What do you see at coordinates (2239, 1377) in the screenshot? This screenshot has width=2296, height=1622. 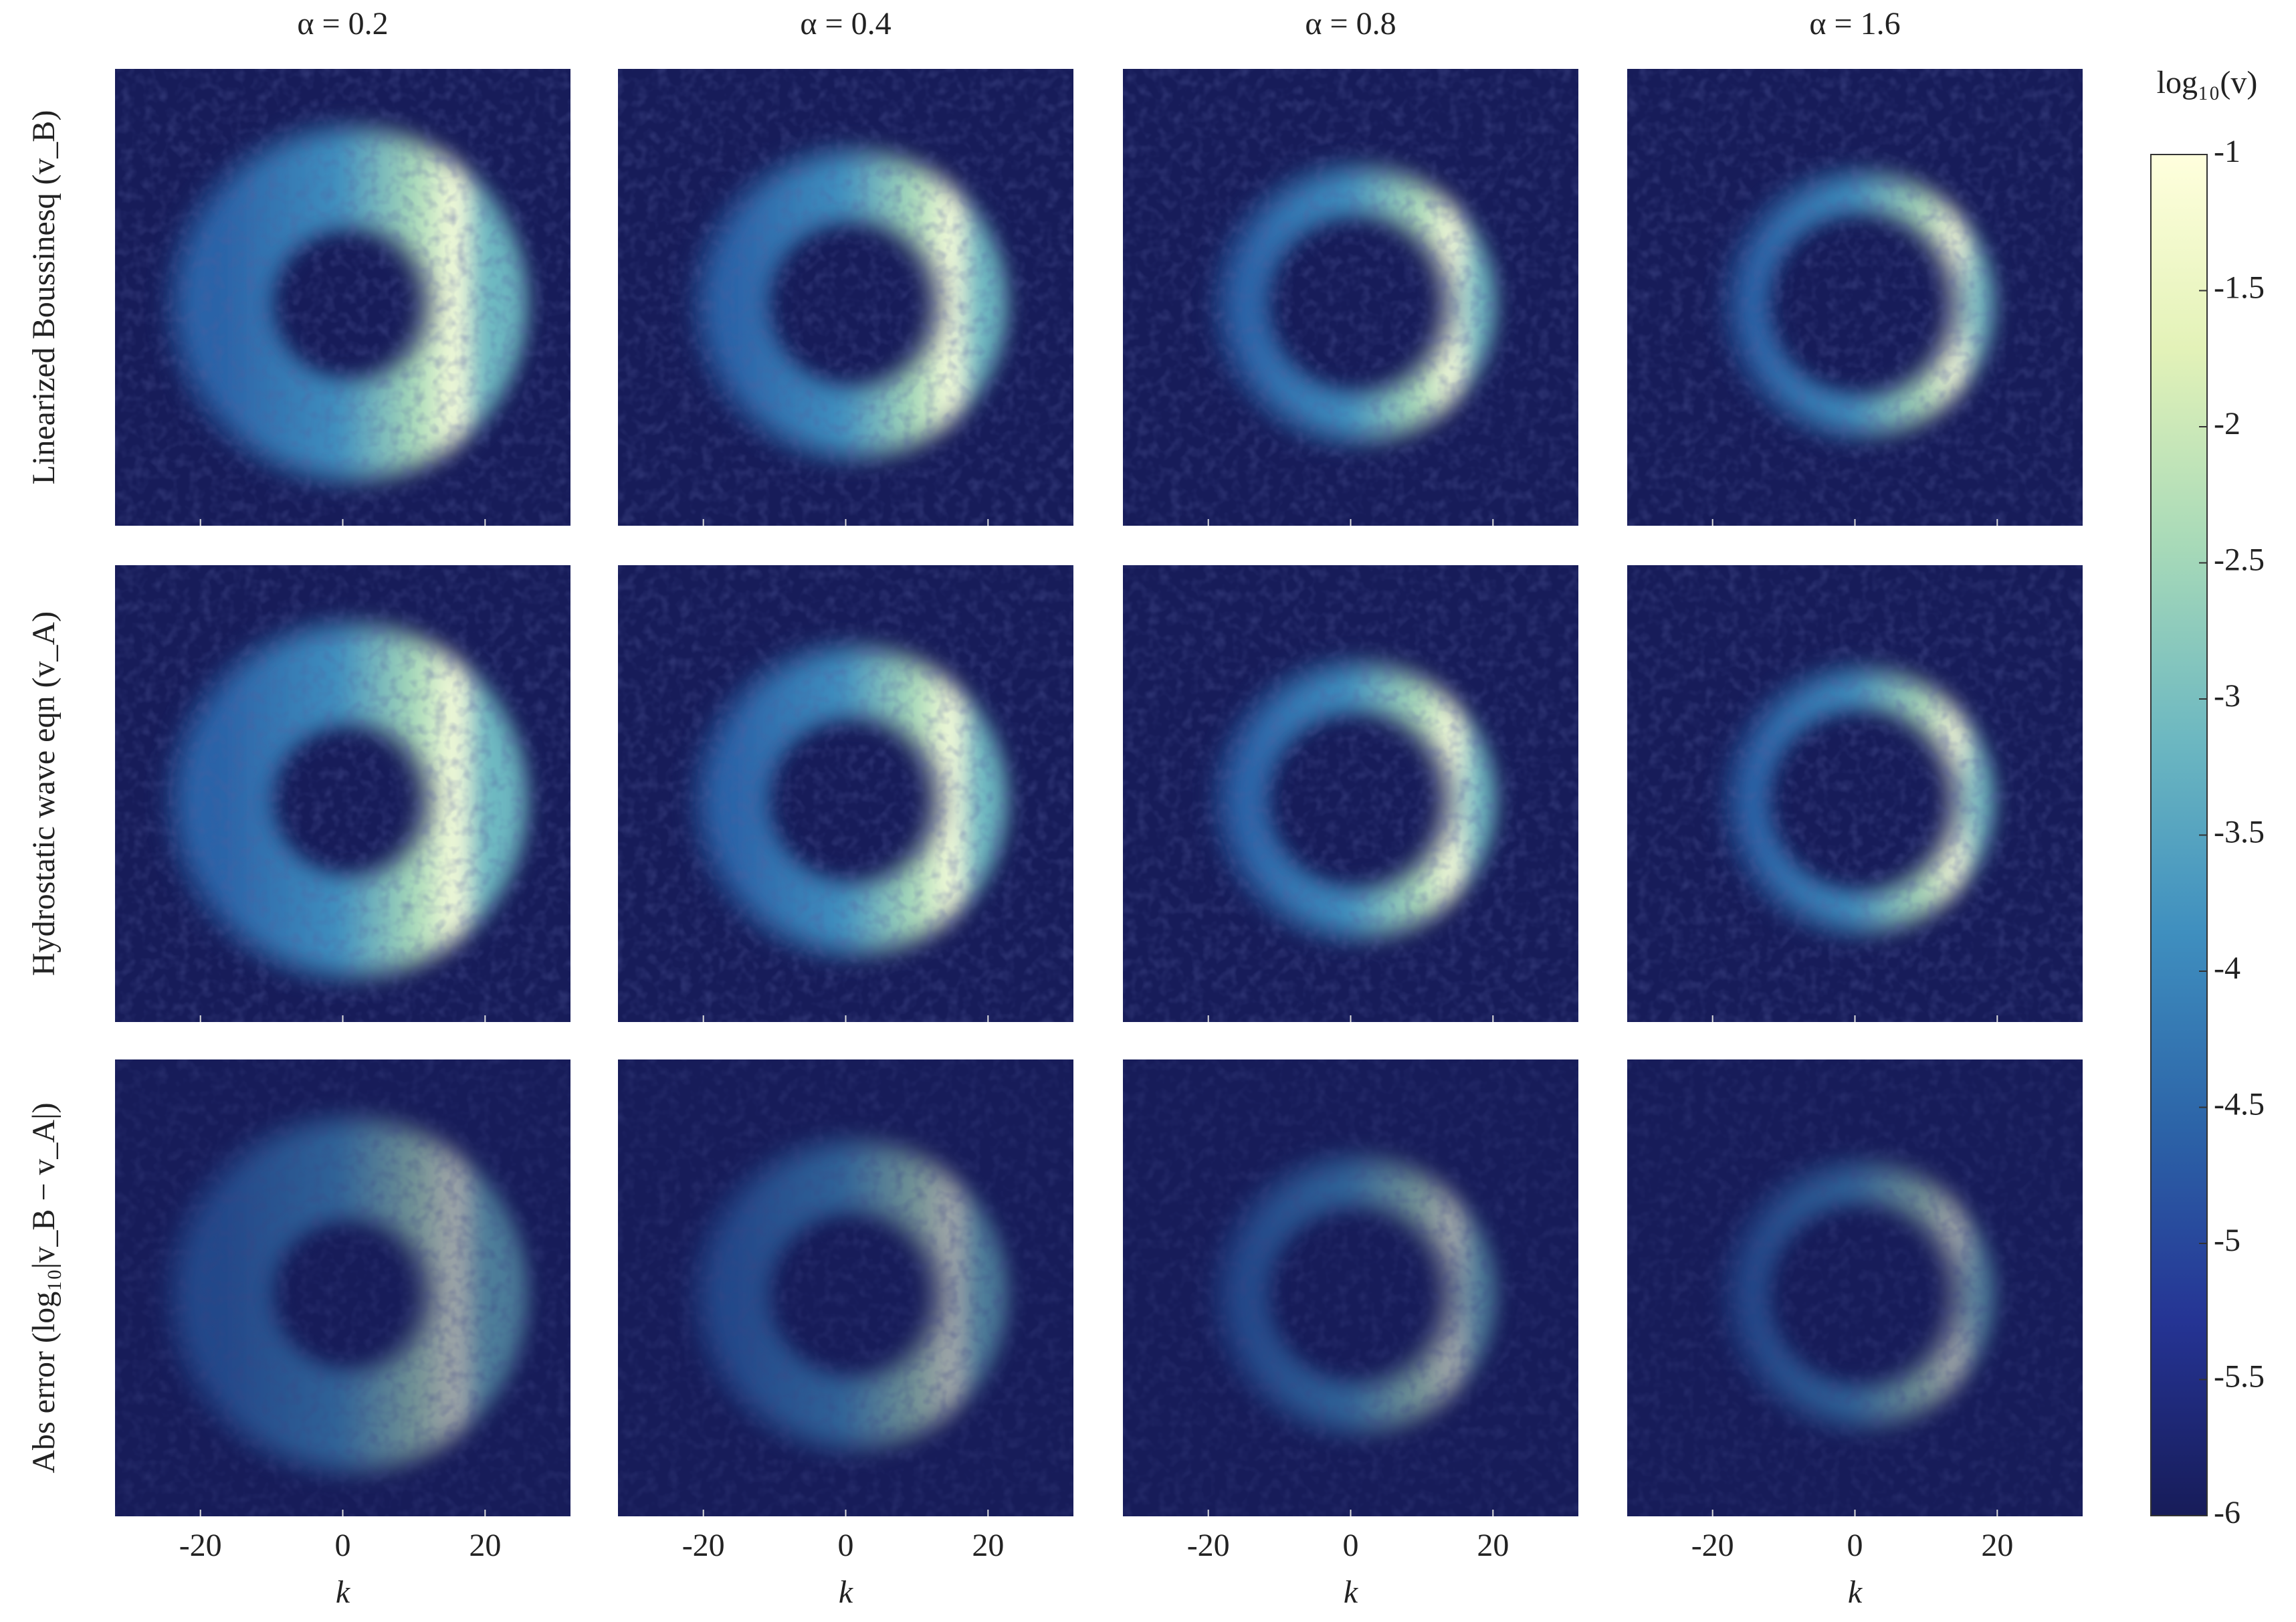 I see `colorbar-tick-label: -5.5` at bounding box center [2239, 1377].